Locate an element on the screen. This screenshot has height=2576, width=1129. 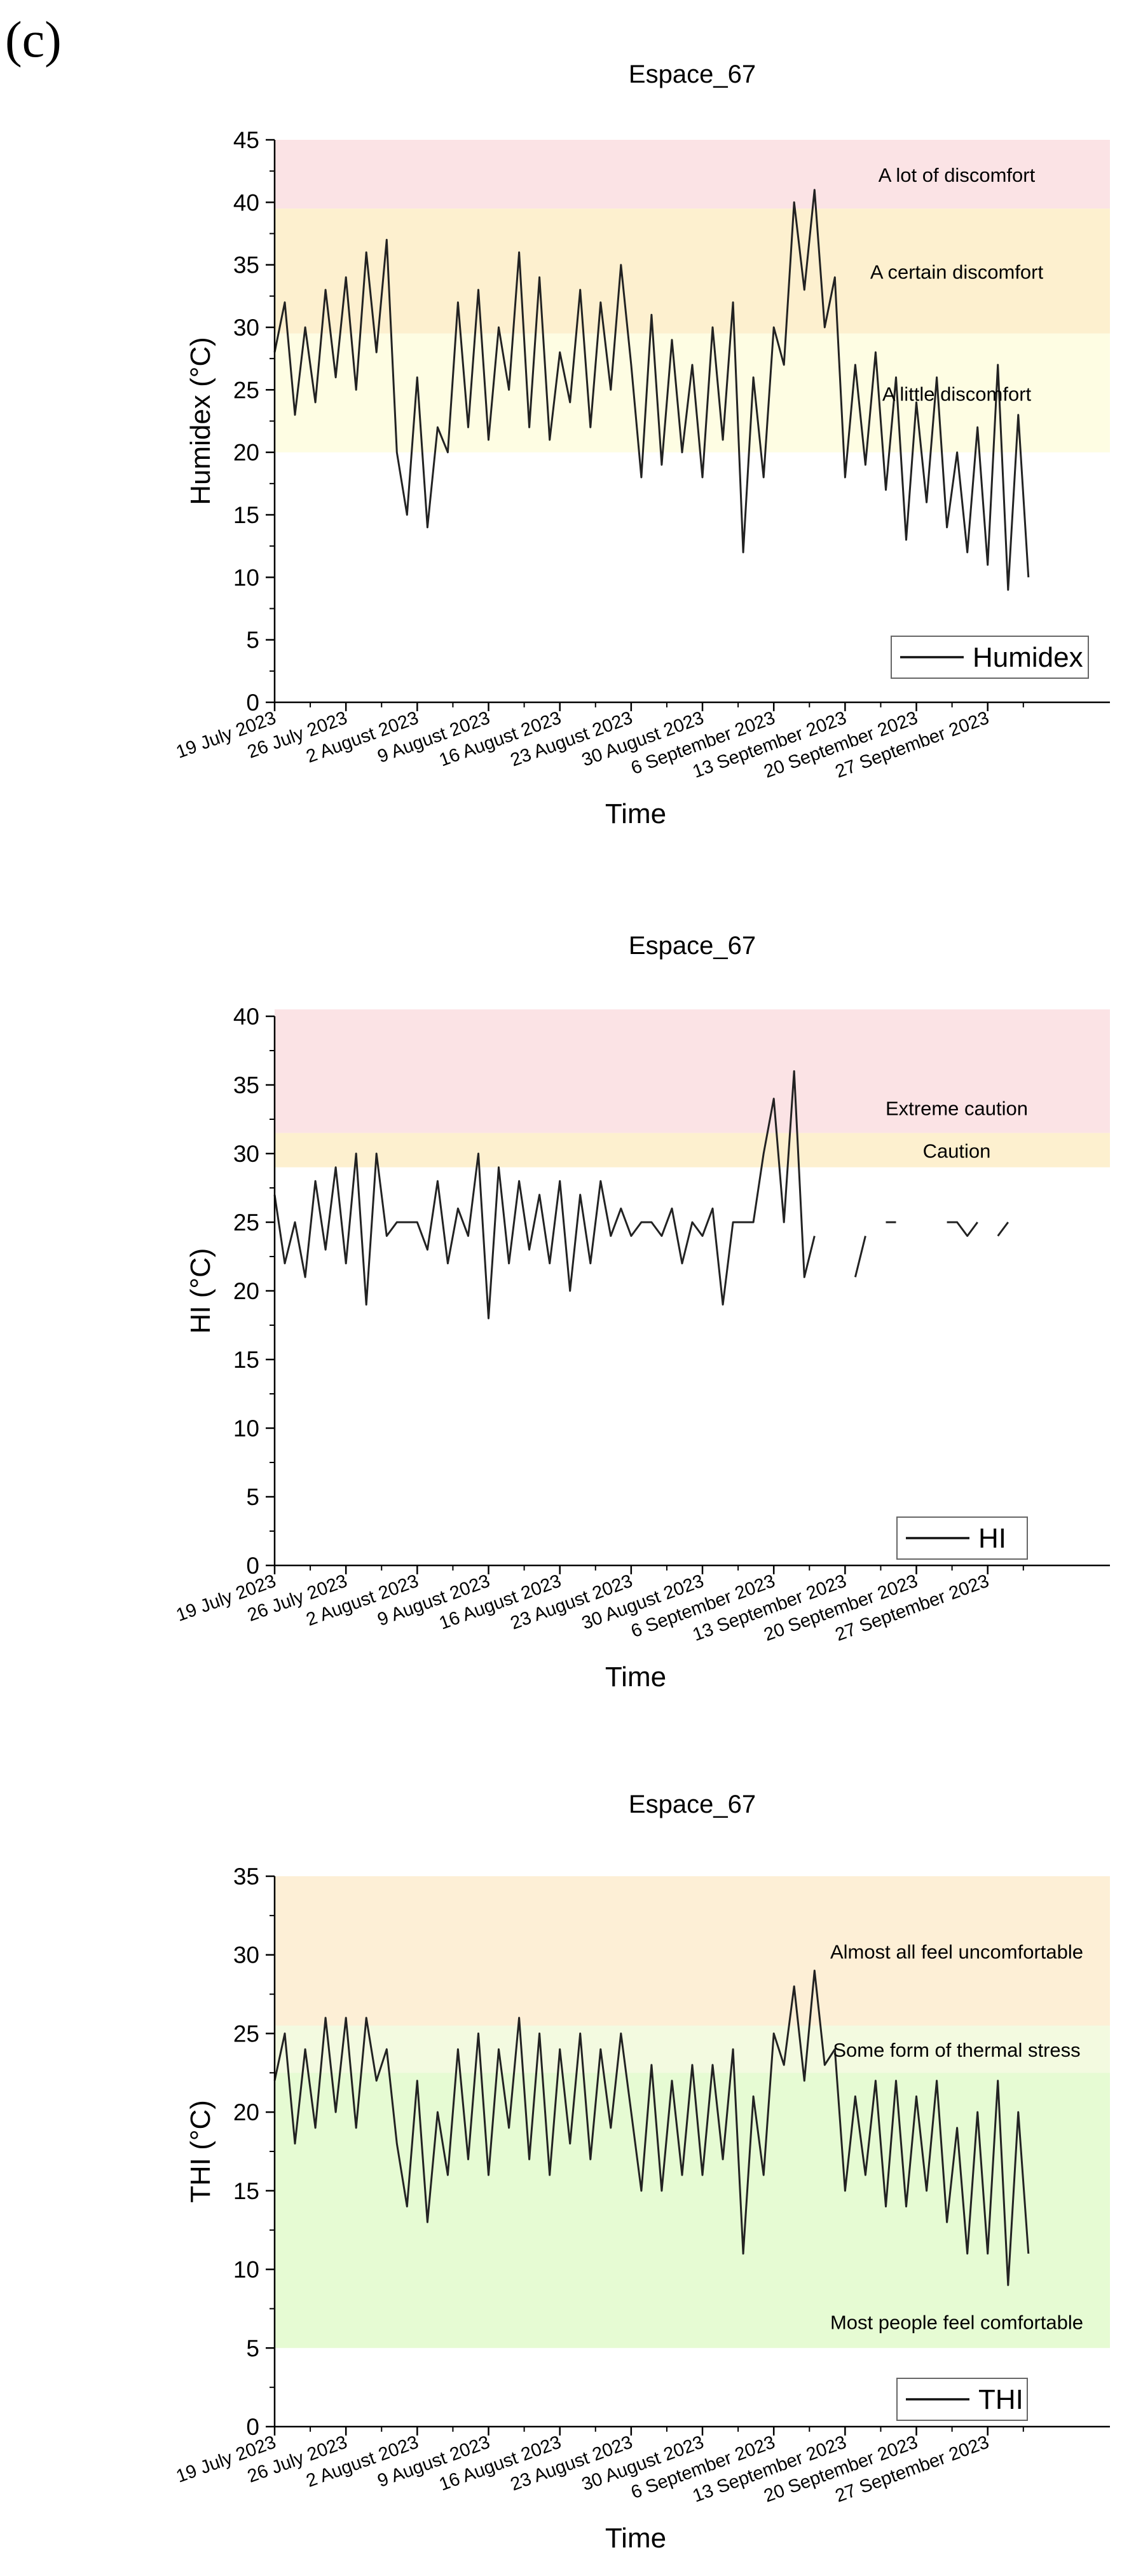
zone-label-0: A lot of discomfort is located at coordinates (957, 175).